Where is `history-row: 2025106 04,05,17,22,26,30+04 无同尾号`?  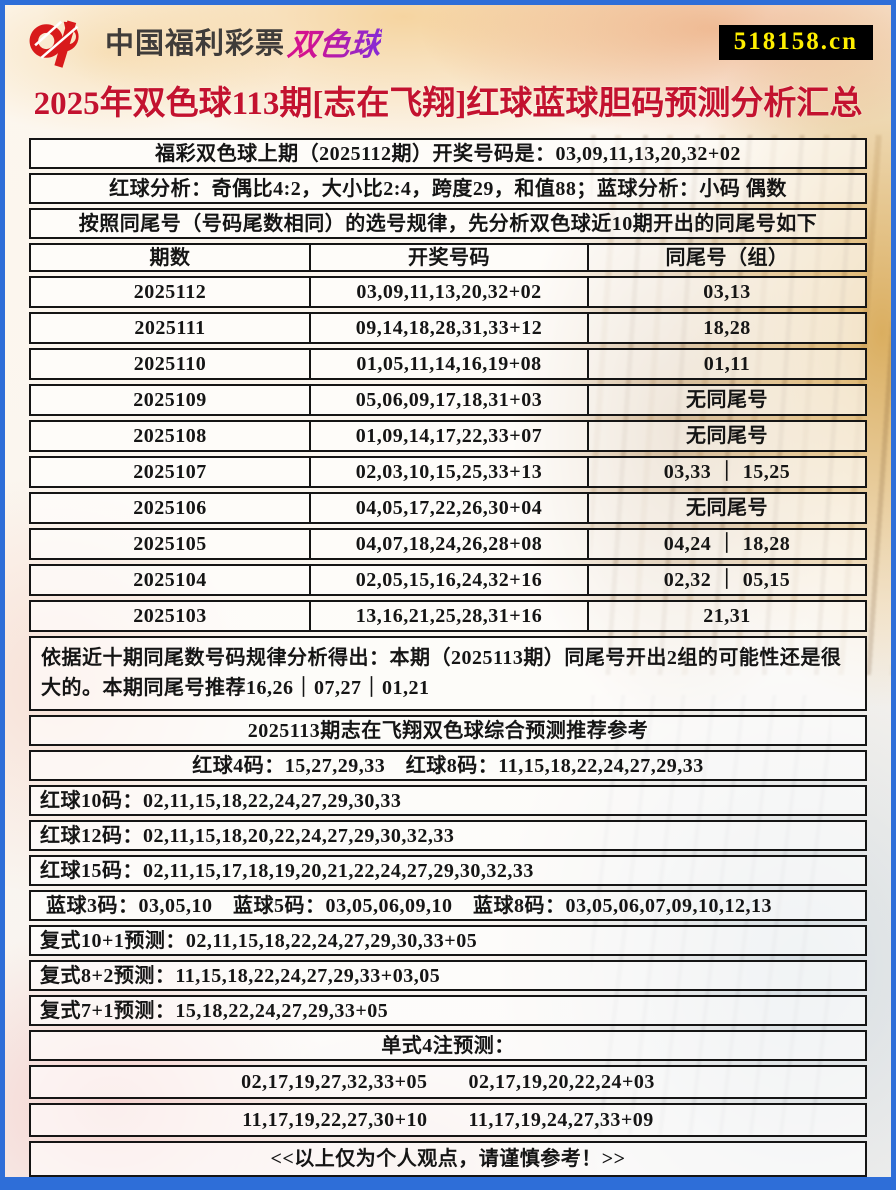 history-row: 2025106 04,05,17,22,26,30+04 无同尾号 is located at coordinates (448, 508).